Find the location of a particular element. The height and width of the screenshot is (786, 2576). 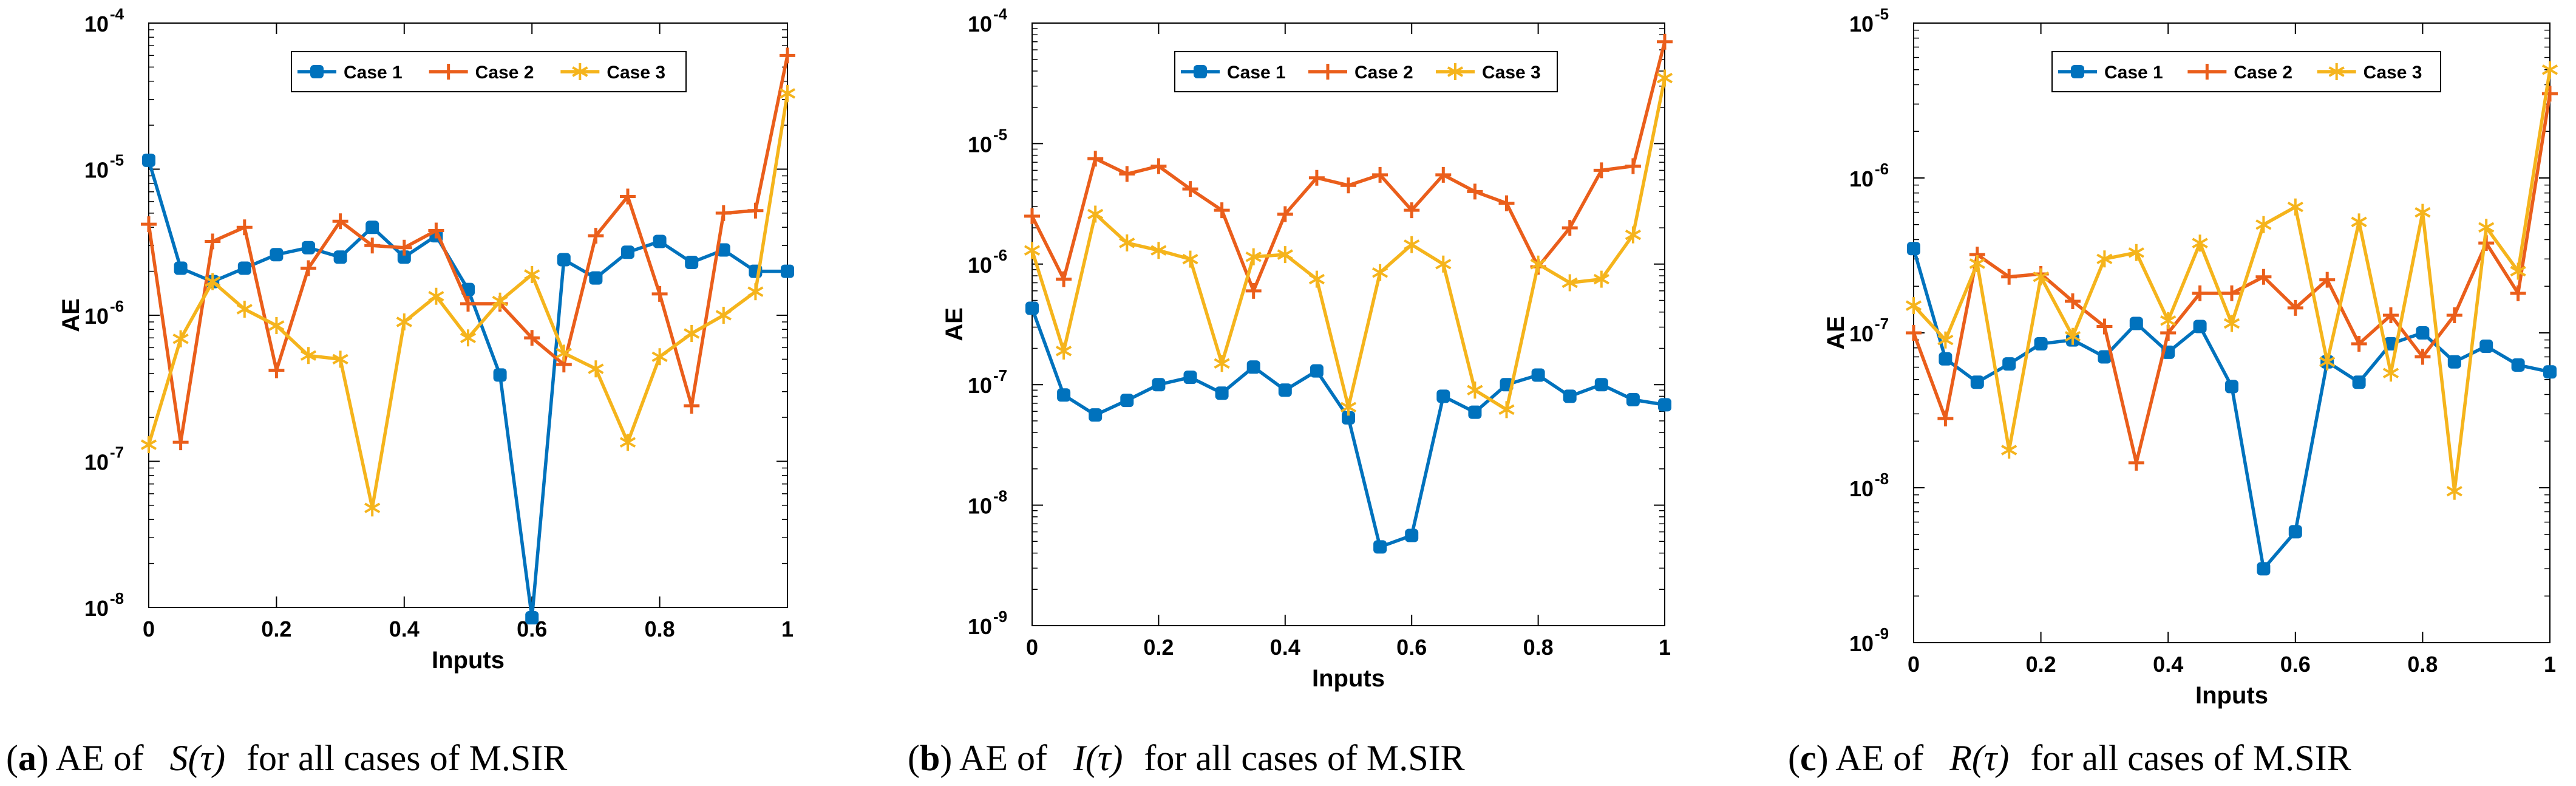

legend-box is located at coordinates (489, 71).